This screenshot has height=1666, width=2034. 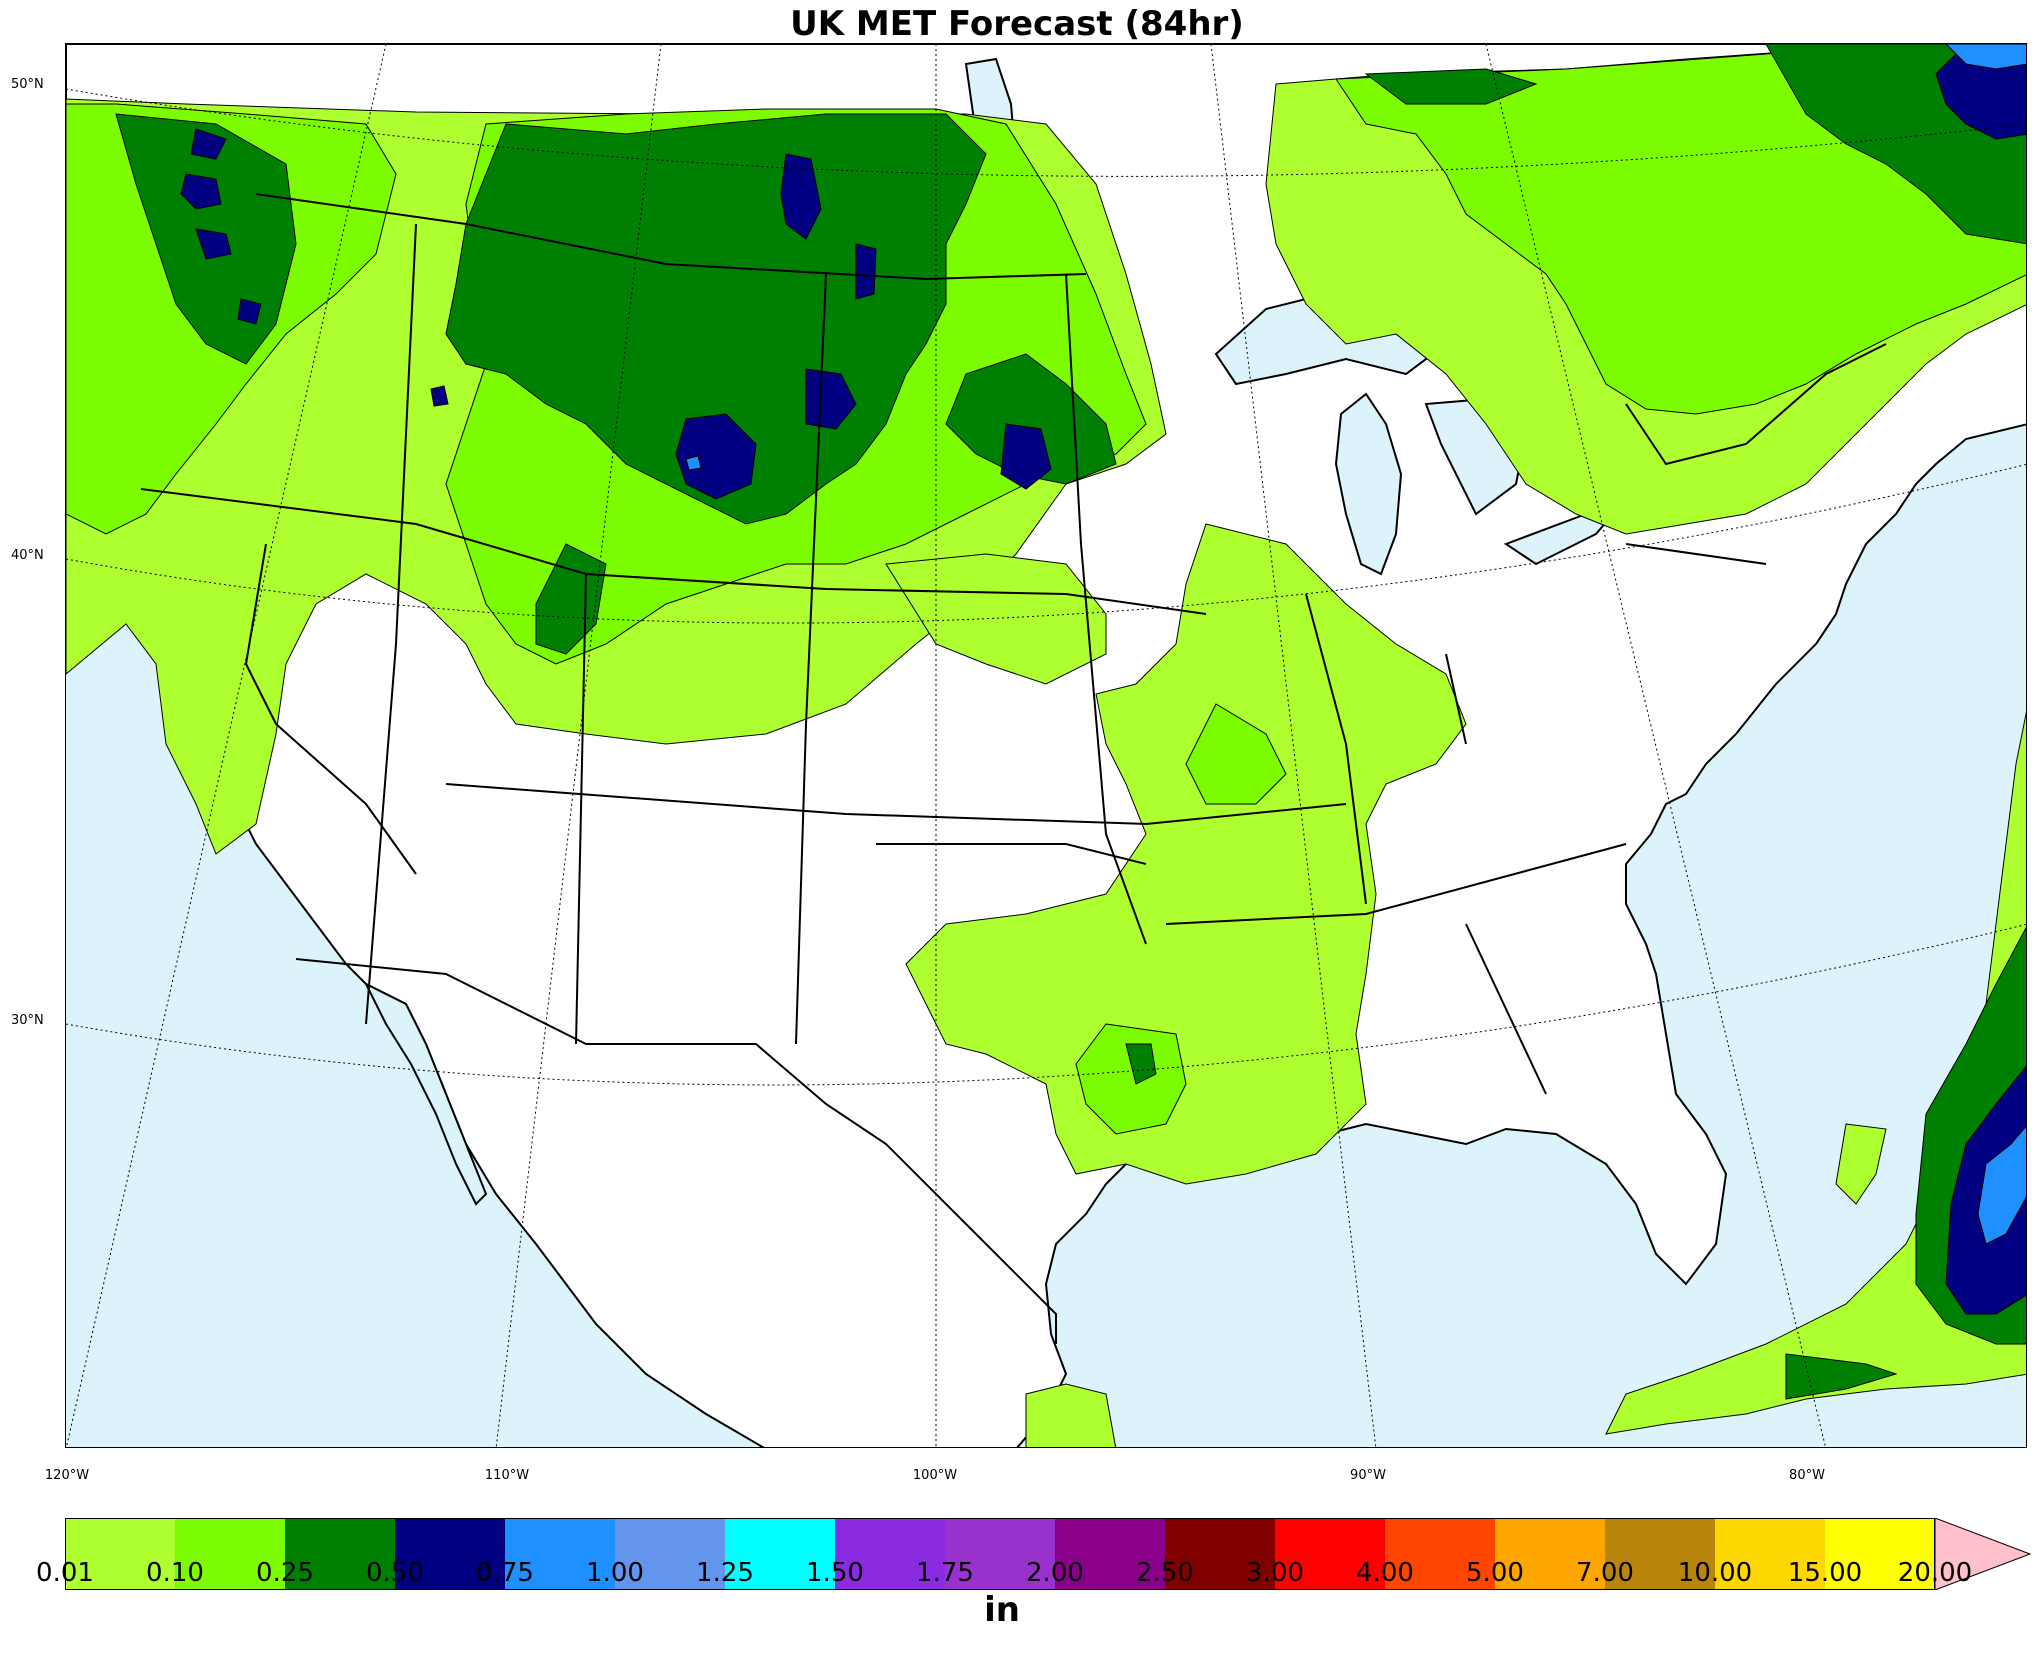 I want to click on lat-label-40: 40°N, so click(x=27, y=555).